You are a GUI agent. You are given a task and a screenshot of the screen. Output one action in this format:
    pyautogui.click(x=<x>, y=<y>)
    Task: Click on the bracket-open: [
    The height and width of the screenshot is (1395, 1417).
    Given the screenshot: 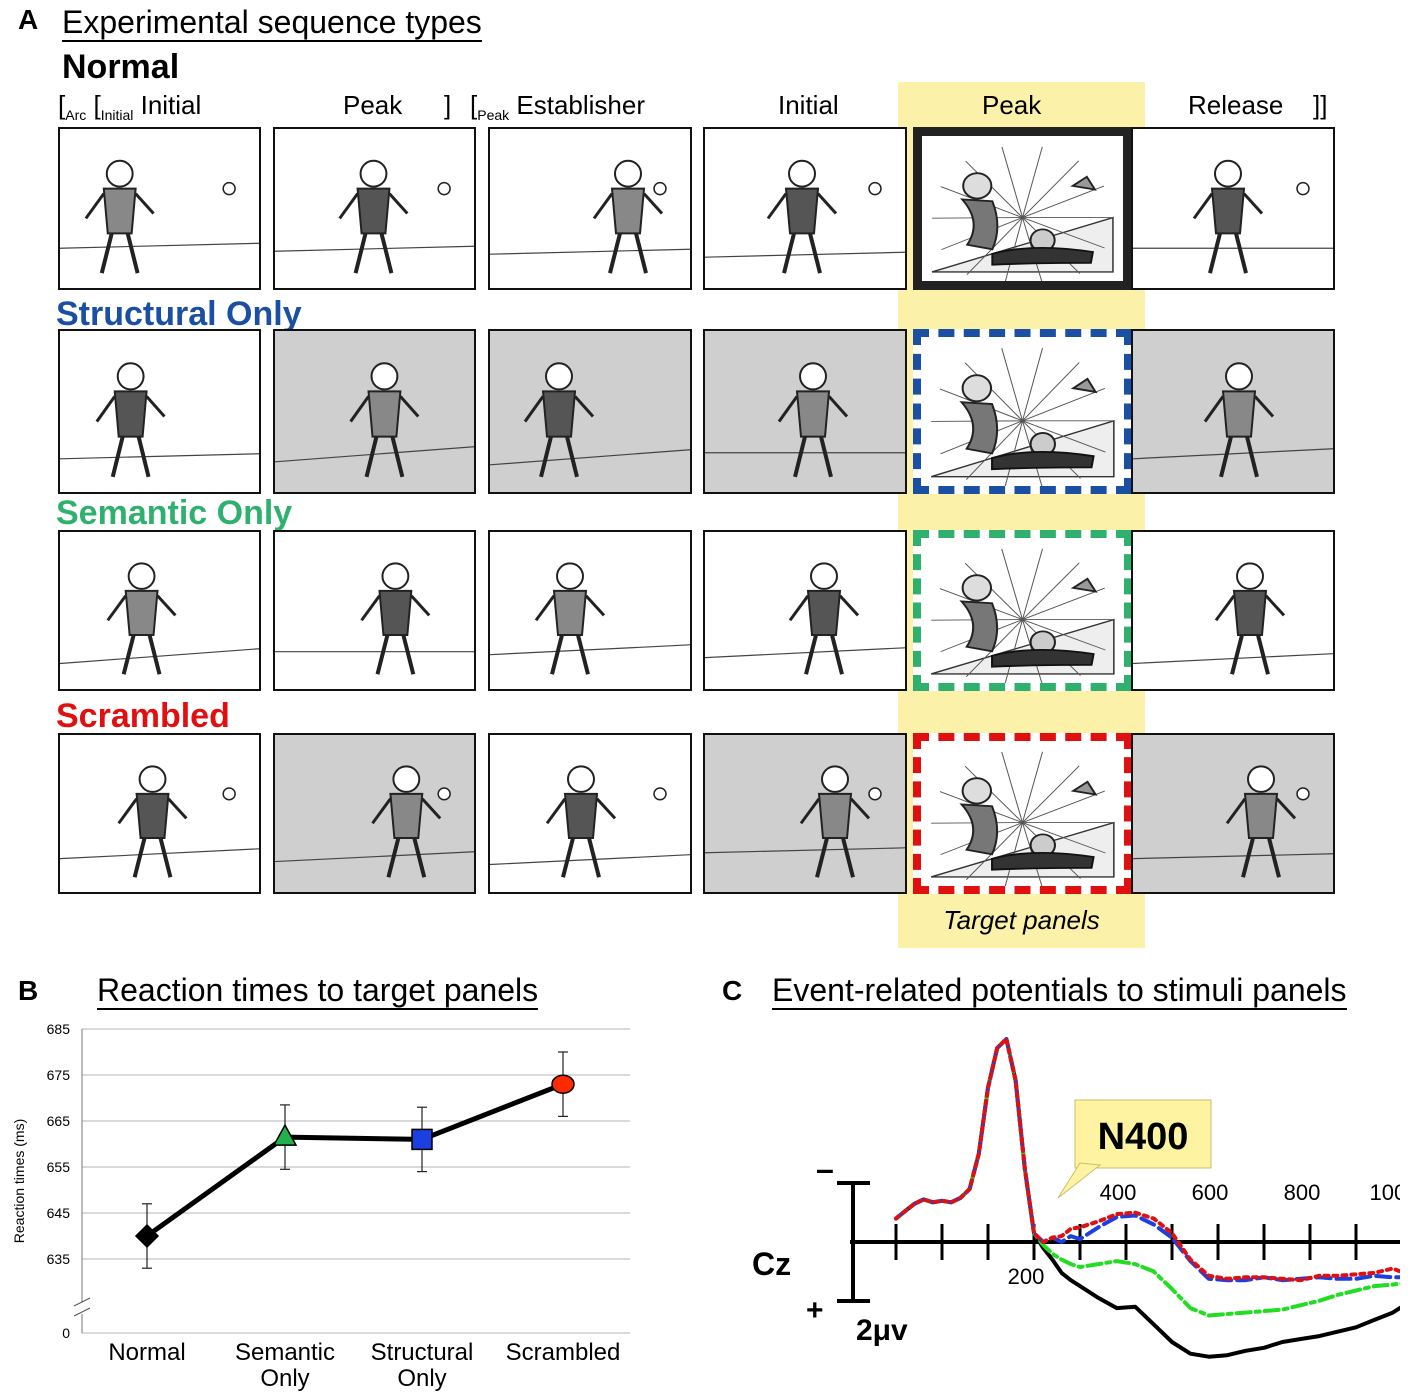 What is the action you would take?
    pyautogui.click(x=62, y=105)
    